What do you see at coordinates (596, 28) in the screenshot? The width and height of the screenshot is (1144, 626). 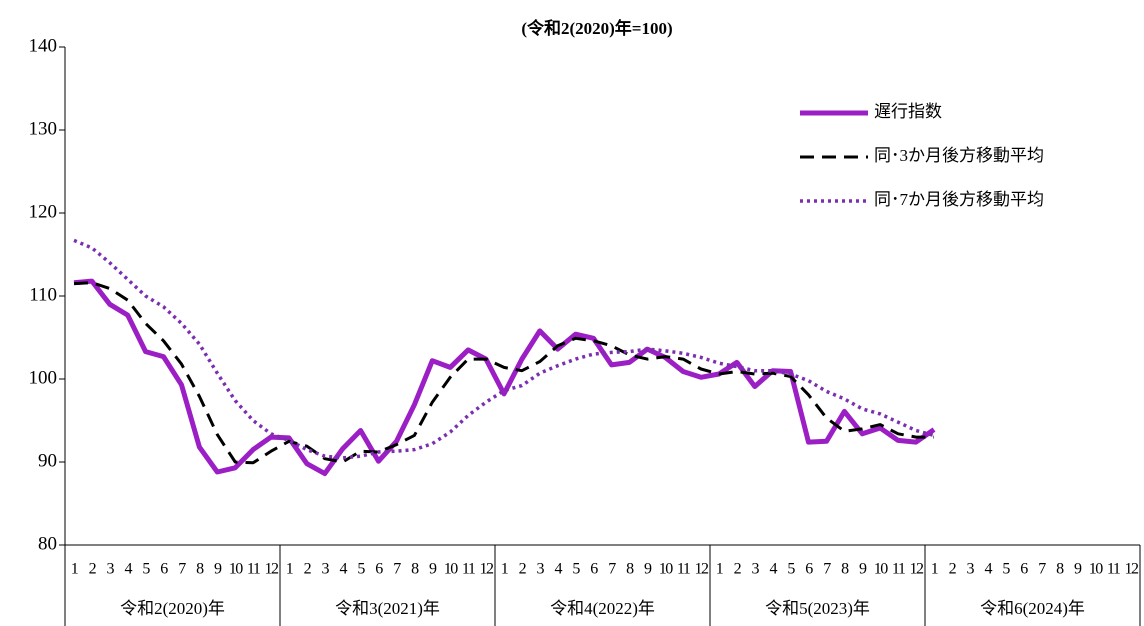 I see `chart-title: (令和2(2020)年=100)` at bounding box center [596, 28].